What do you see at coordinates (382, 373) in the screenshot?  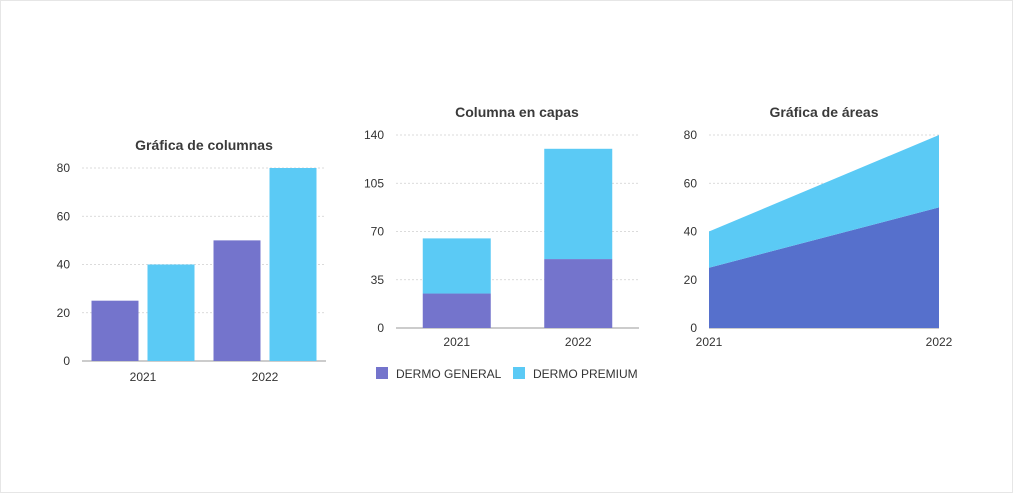 I see `legend-swatch-general` at bounding box center [382, 373].